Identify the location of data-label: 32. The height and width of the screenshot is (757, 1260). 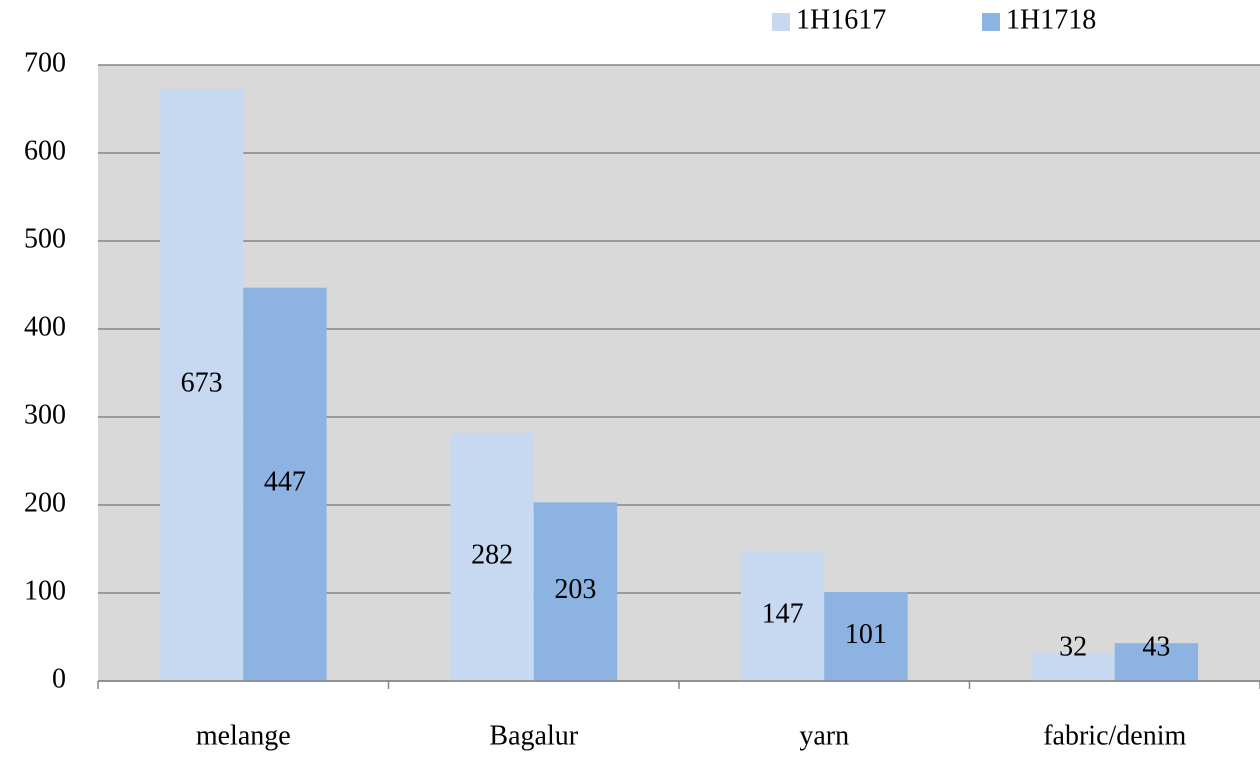
(1073, 646).